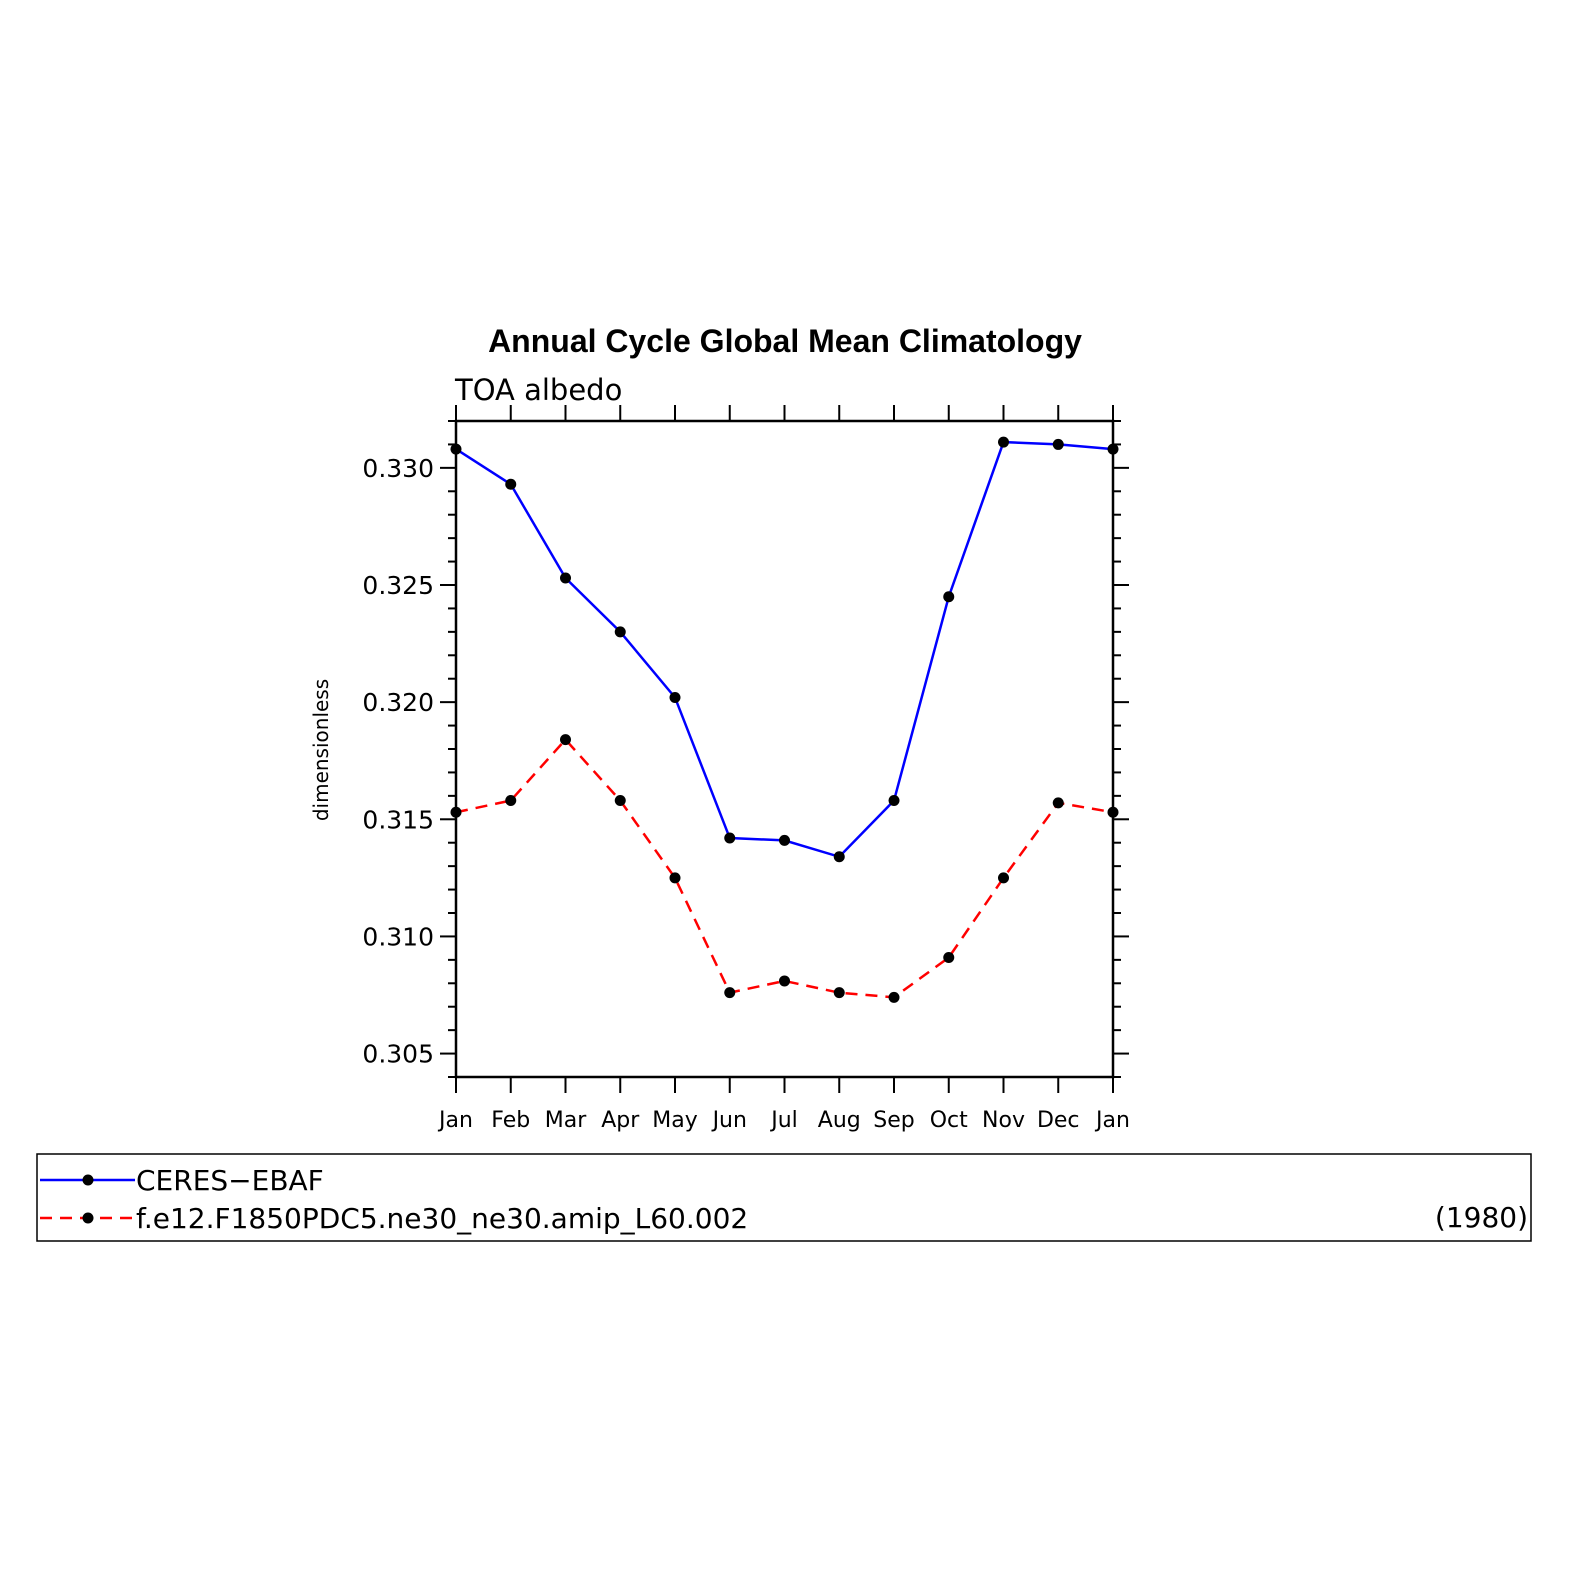 Image resolution: width=1575 pixels, height=1575 pixels. Describe the element at coordinates (1058, 1120) in the screenshot. I see `x-tick-label: Dec` at that location.